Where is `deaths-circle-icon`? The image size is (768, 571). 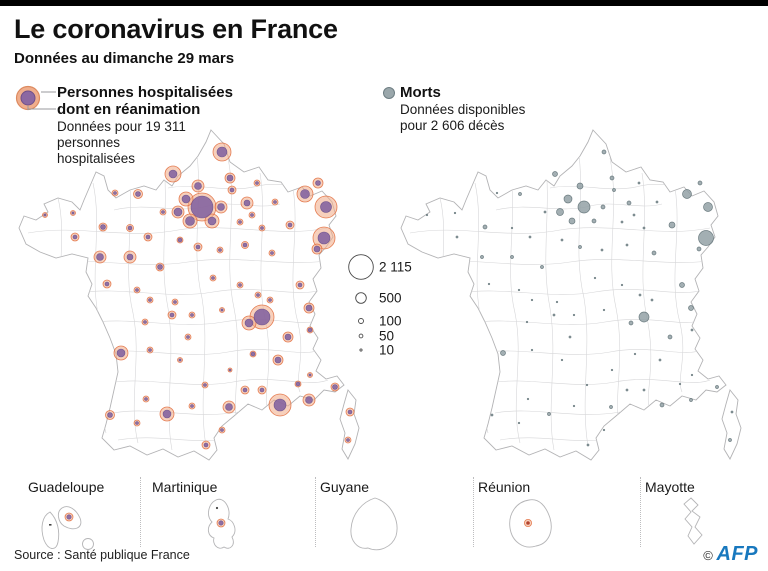
deaths-circle-icon is located at coordinates (389, 93).